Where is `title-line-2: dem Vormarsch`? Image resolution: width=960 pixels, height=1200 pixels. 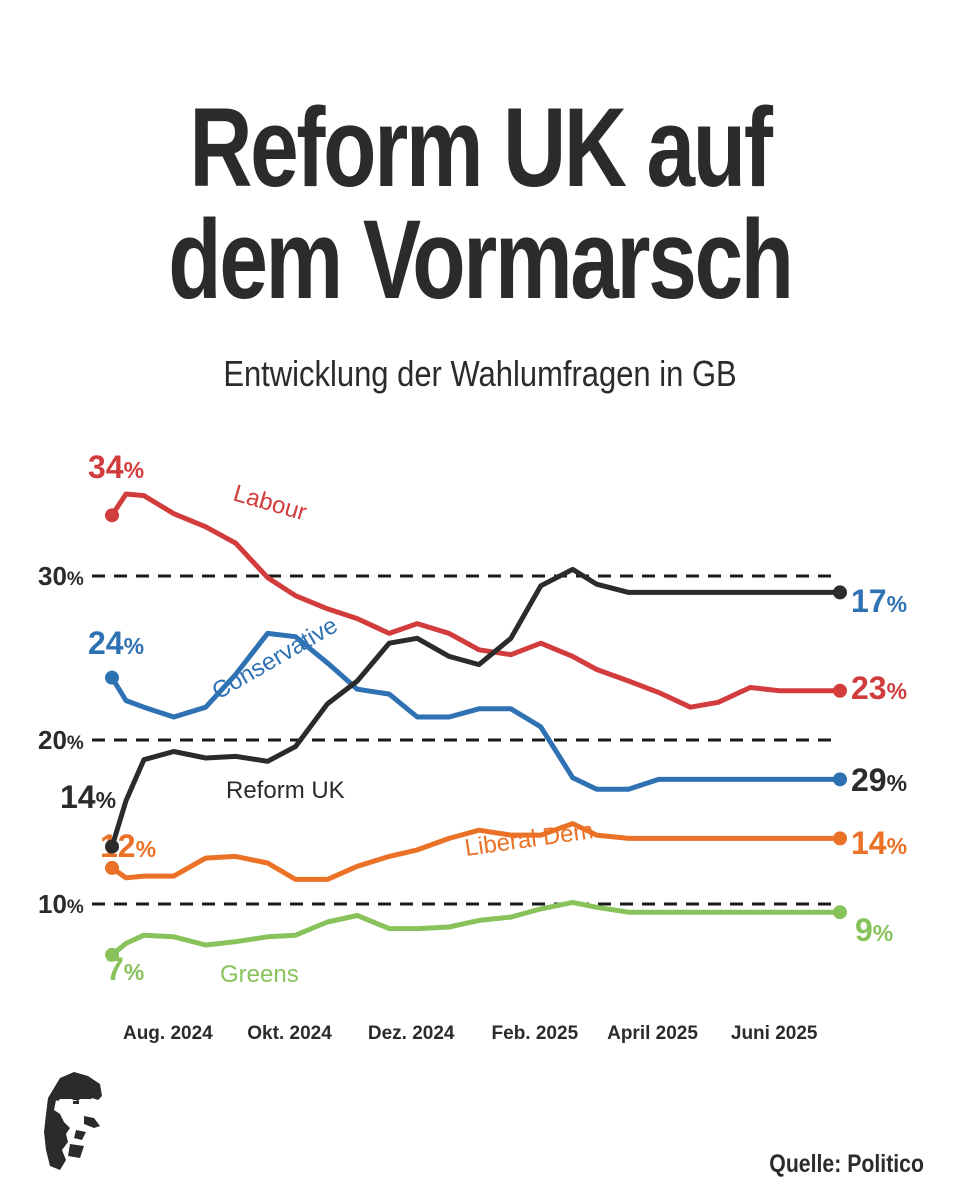 title-line-2: dem Vormarsch is located at coordinates (481, 259).